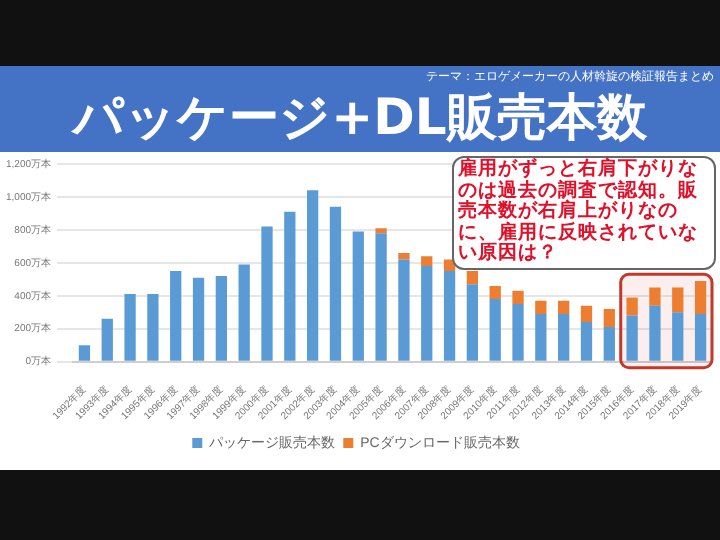 The height and width of the screenshot is (540, 720). I want to click on annotation: 雇用がずっと右肩下がりなのは過去の調査で認知。販売本数が右肩上がりなのに、雇用に反映されていない原因は？, so click(584, 212).